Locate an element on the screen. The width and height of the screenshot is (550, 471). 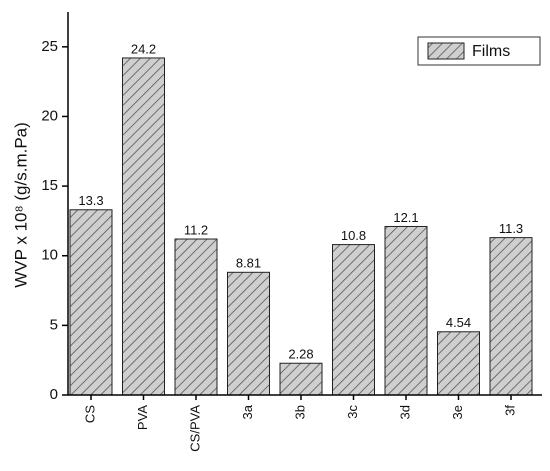
x-tick-label: PVA is located at coordinates (142, 417).